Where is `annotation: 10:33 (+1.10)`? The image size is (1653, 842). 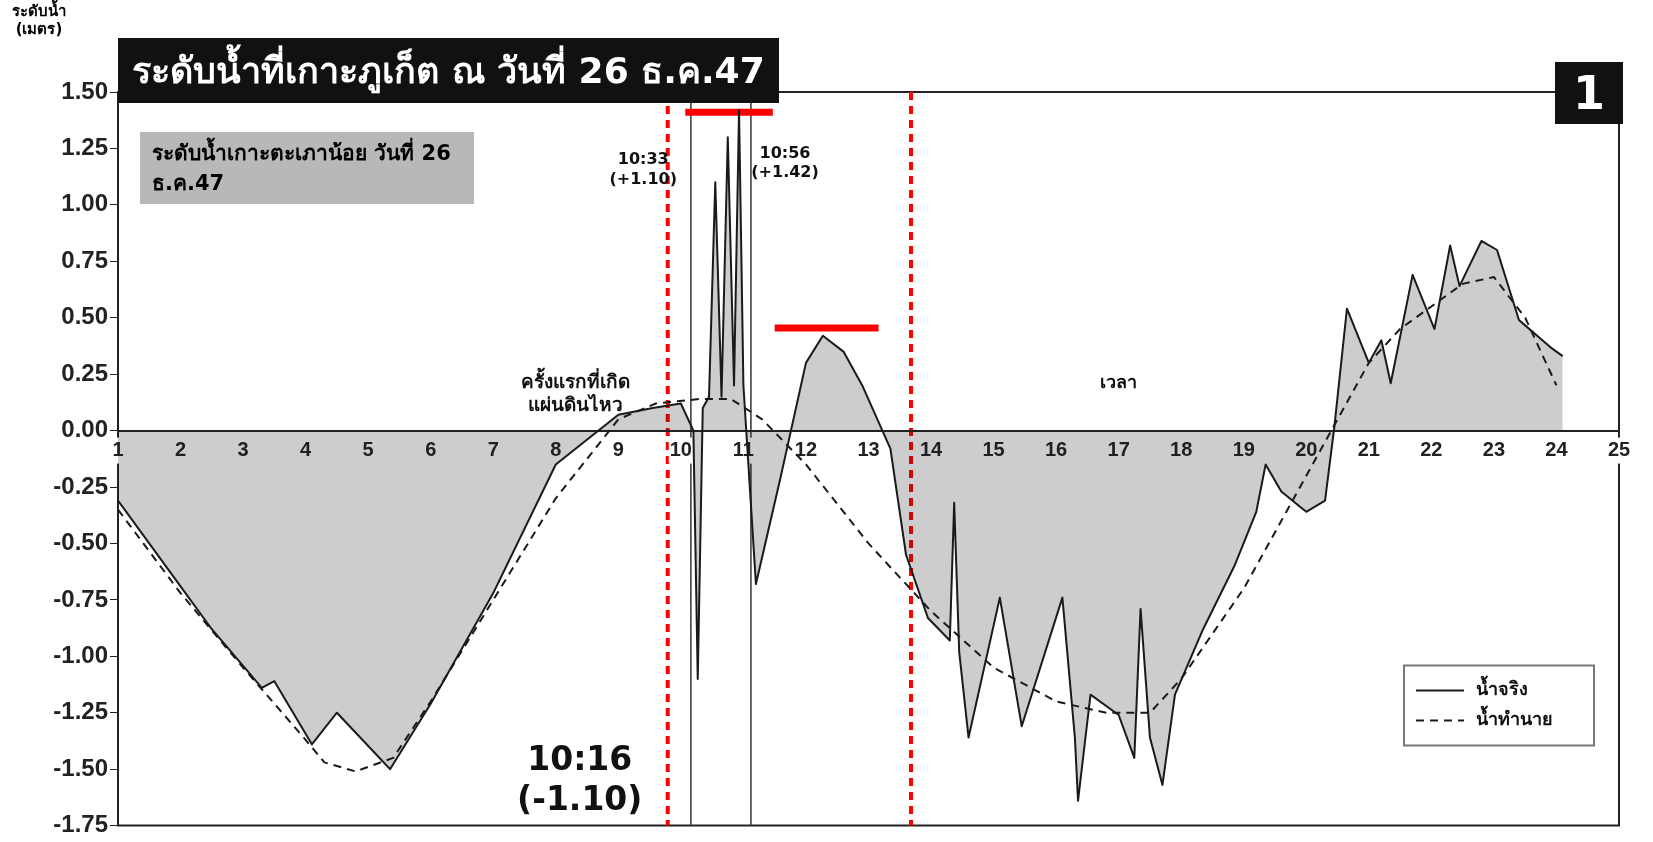 annotation: 10:33 (+1.10) is located at coordinates (643, 168).